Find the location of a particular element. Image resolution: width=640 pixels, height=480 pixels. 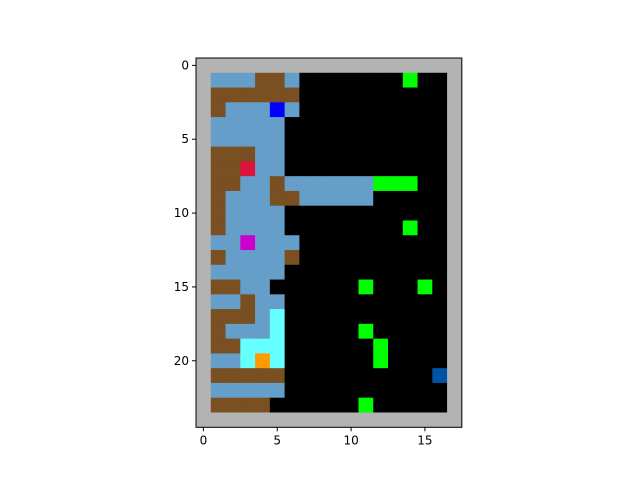

y-tick-label: 15 is located at coordinates (181, 287).